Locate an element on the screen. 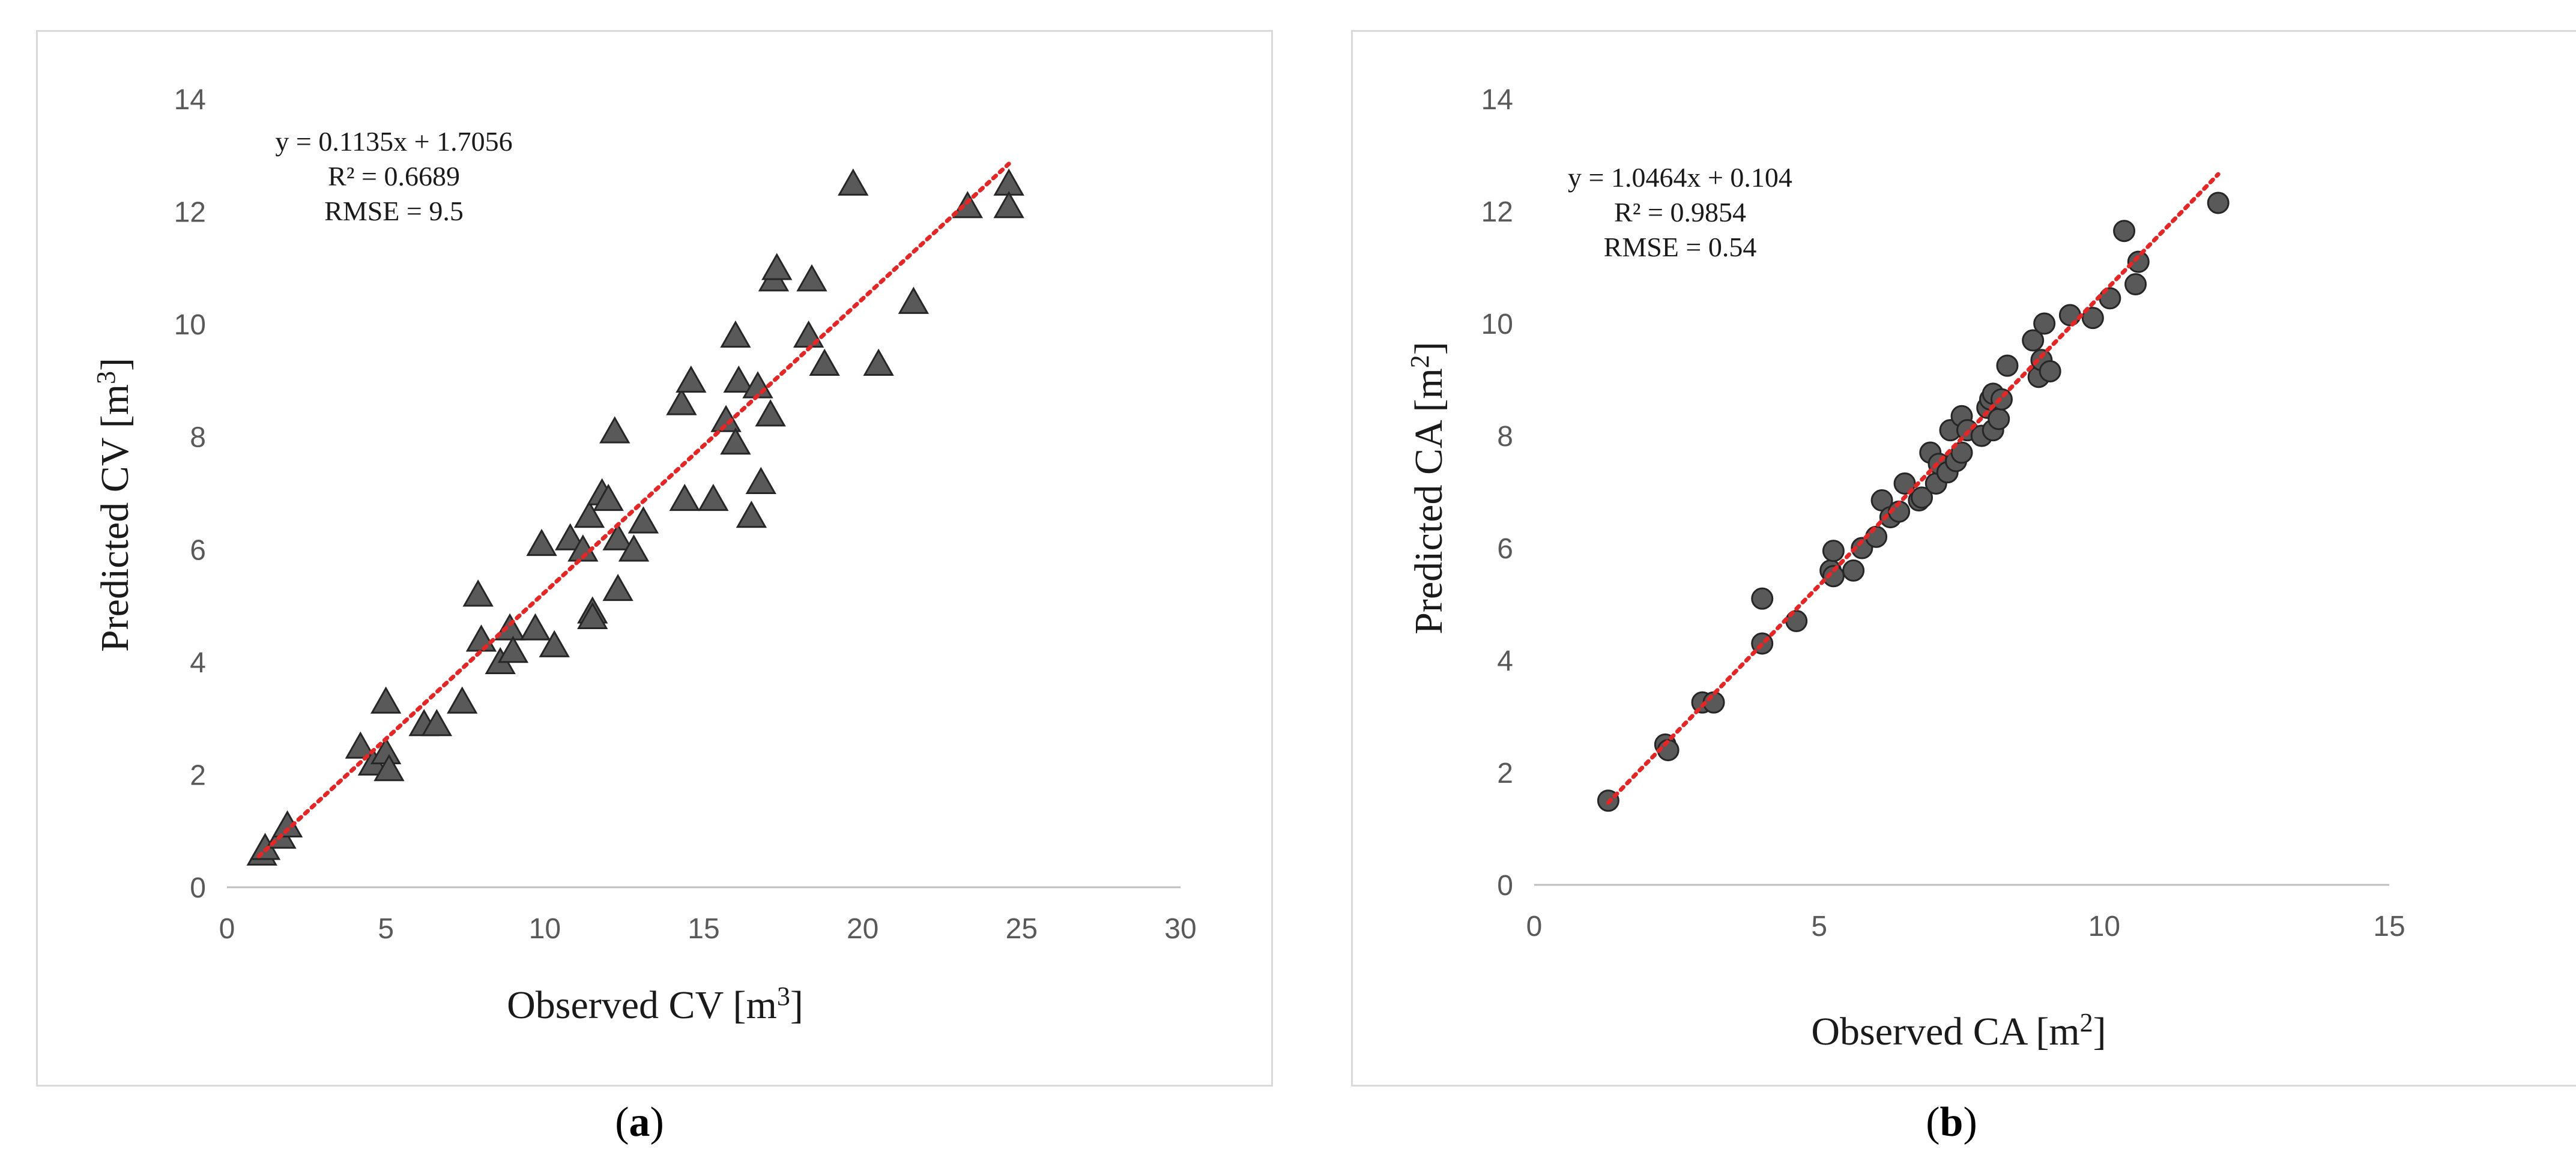 The image size is (2576, 1161). x-axis-title: Observed CA [m2] is located at coordinates (1958, 1031).